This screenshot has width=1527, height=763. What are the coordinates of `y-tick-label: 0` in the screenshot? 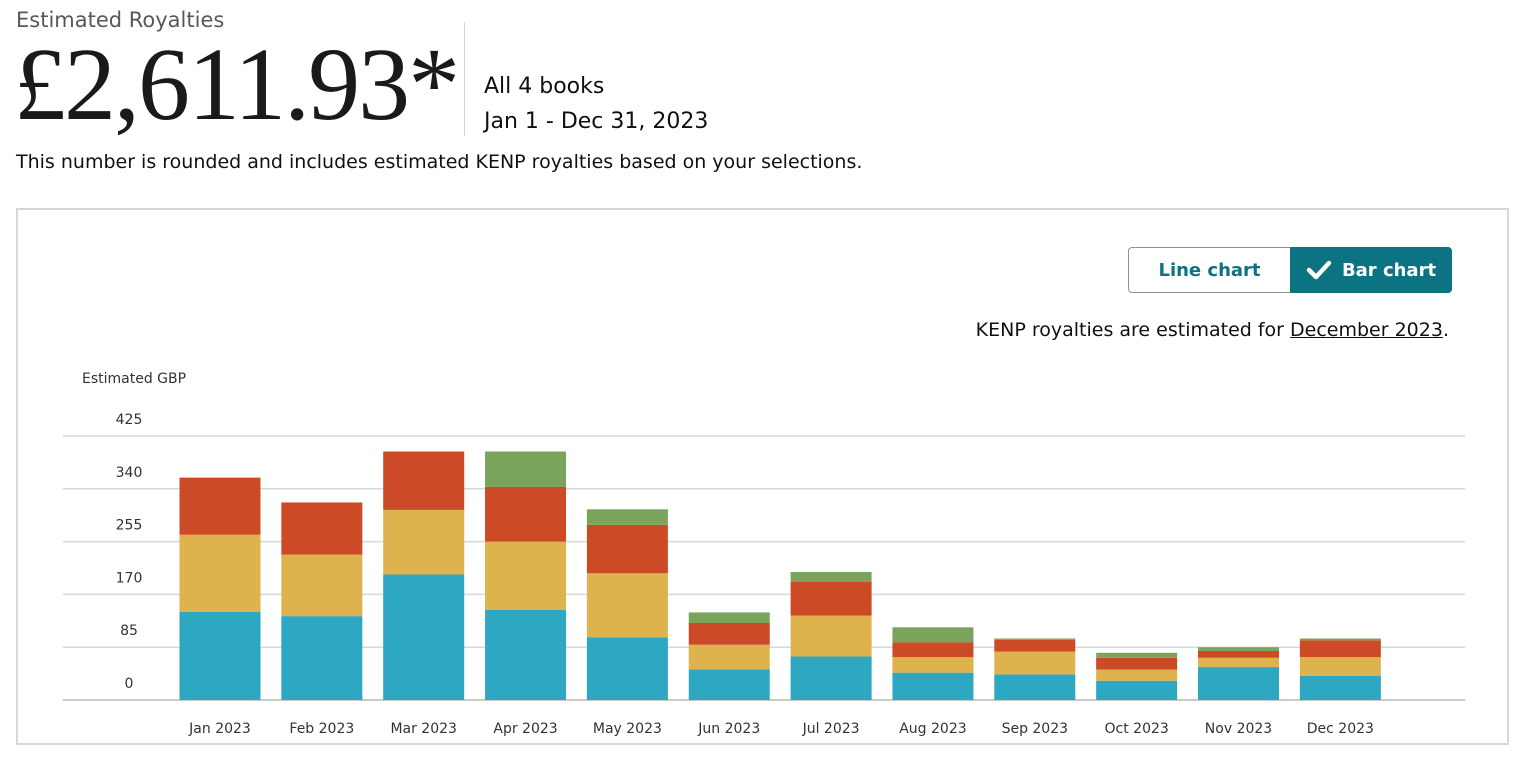 It's located at (129, 684).